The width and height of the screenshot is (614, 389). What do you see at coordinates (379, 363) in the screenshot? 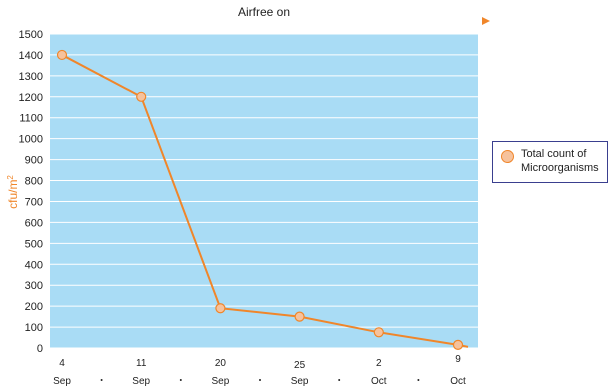
I see `x-tick-day: 2` at bounding box center [379, 363].